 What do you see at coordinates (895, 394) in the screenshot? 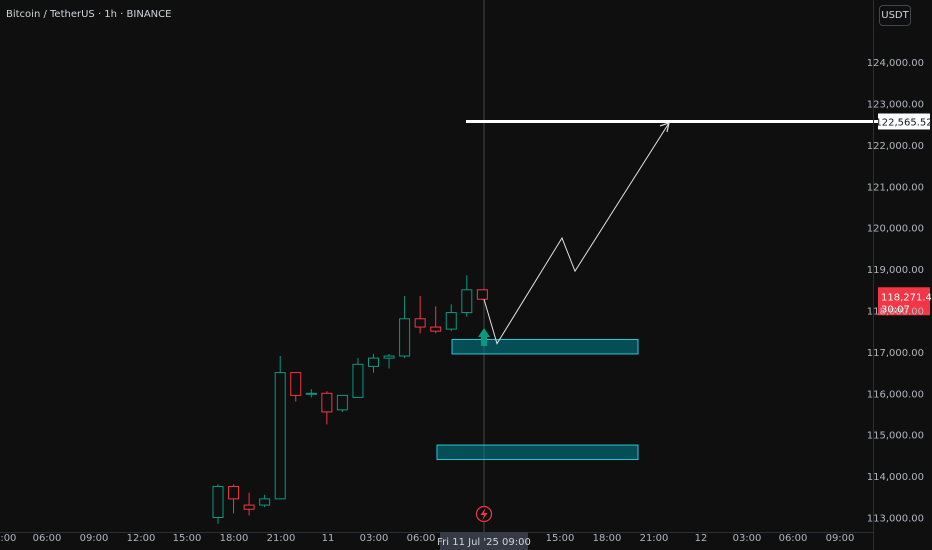
I see `price-tick-label: 116,000.00` at bounding box center [895, 394].